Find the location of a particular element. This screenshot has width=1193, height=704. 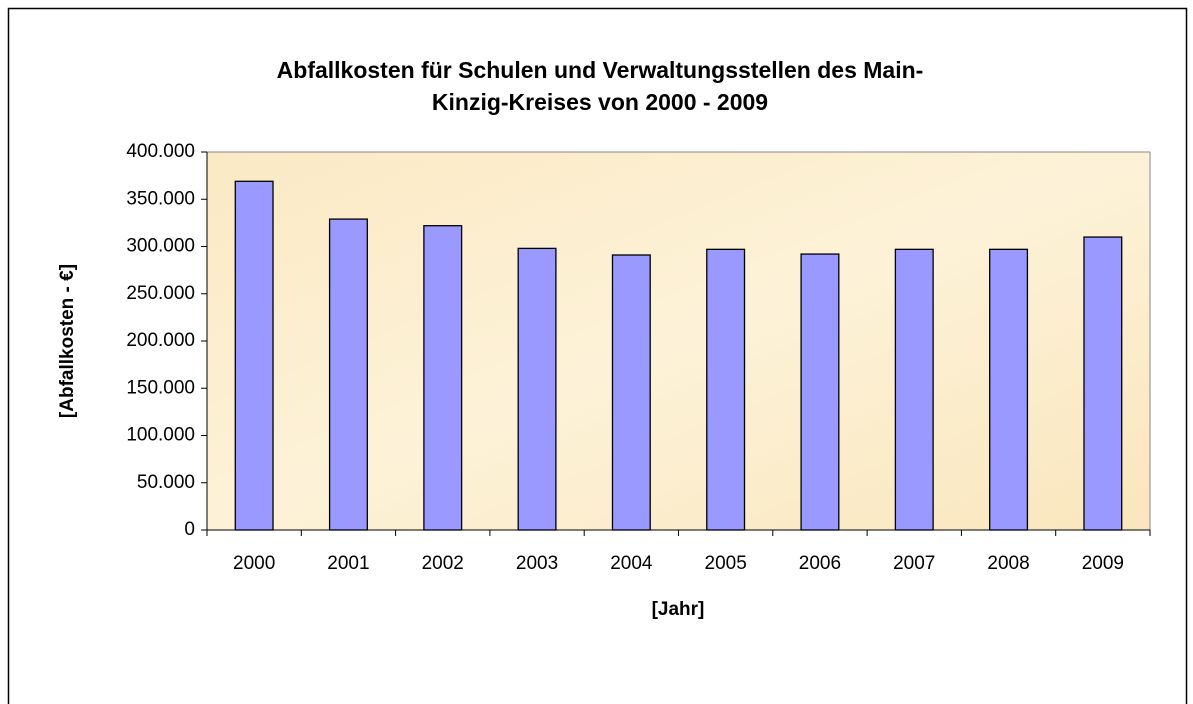

y-tick-label: 150.000 is located at coordinates (160, 387).